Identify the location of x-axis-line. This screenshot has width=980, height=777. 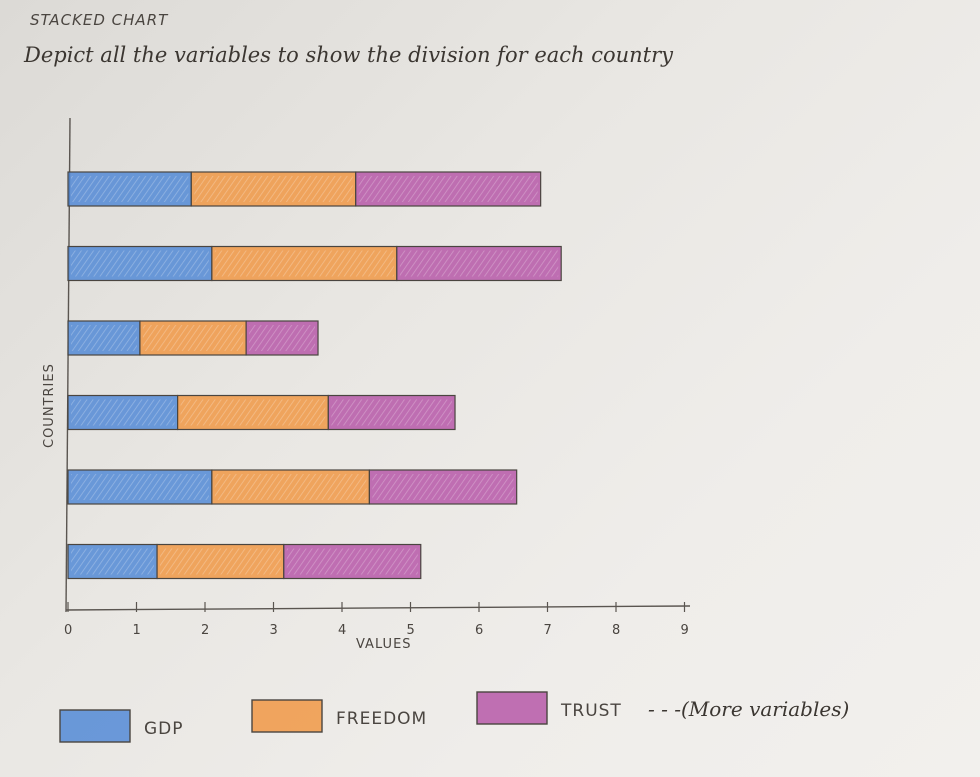
(378, 608).